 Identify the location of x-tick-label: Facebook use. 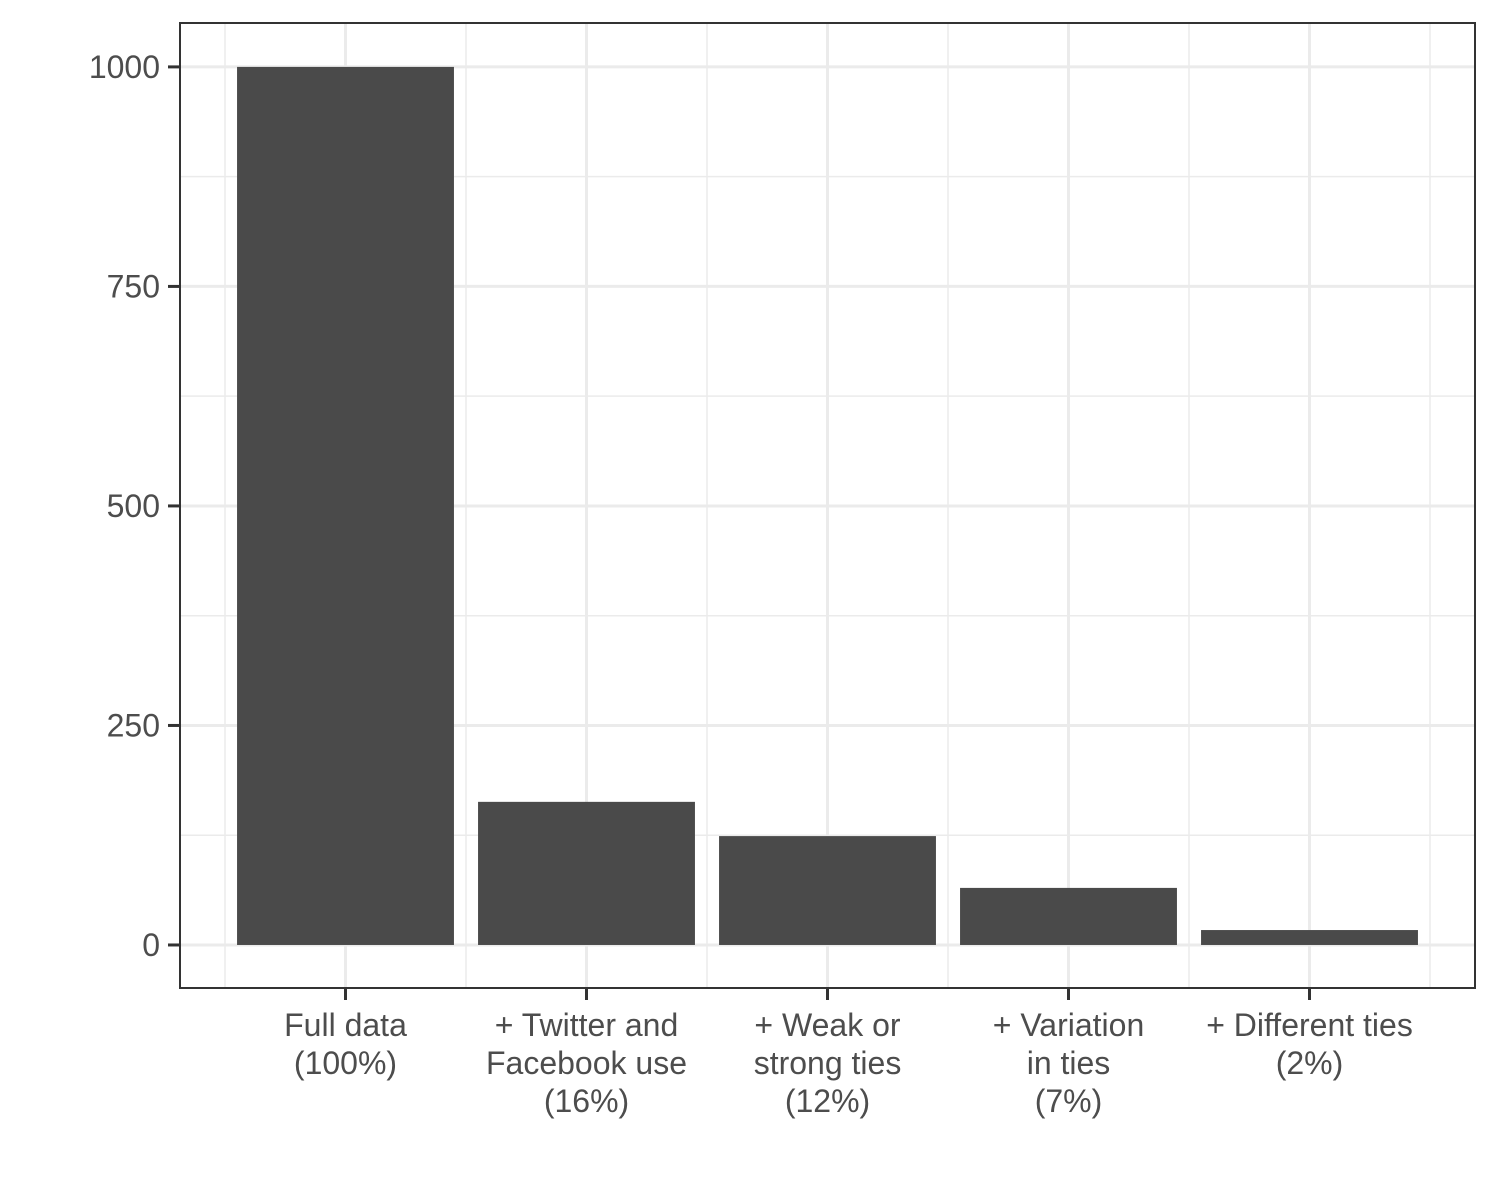
(586, 1063).